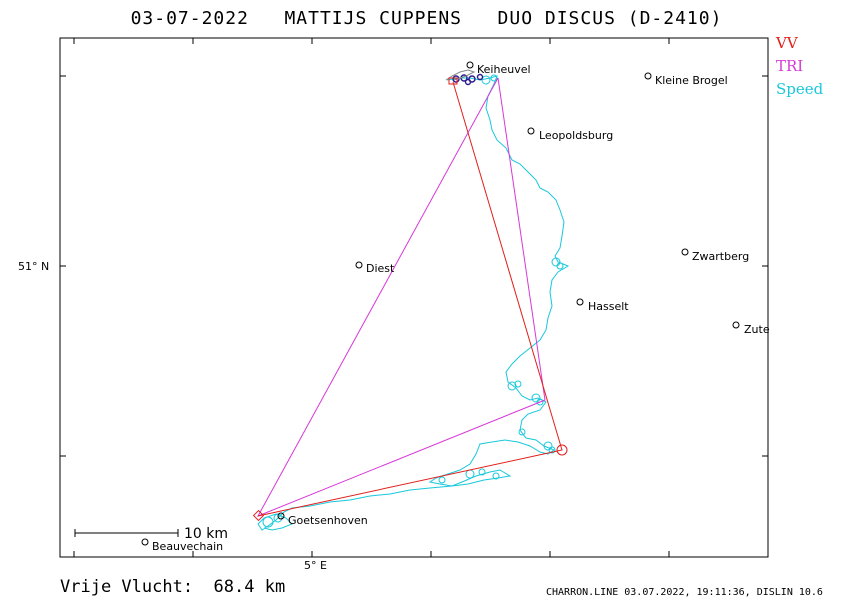 The height and width of the screenshot is (603, 853). What do you see at coordinates (189, 18) in the screenshot?
I see `title-date: 03-07-2022` at bounding box center [189, 18].